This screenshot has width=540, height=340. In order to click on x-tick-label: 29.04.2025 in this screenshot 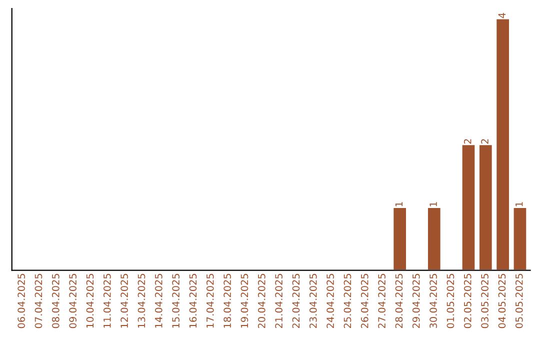, I will do `click(416, 301)`.